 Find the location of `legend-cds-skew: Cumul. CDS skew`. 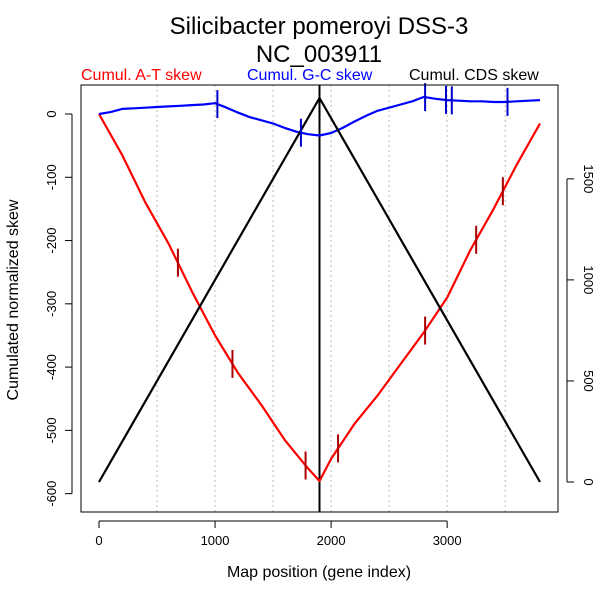

legend-cds-skew: Cumul. CDS skew is located at coordinates (474, 75).